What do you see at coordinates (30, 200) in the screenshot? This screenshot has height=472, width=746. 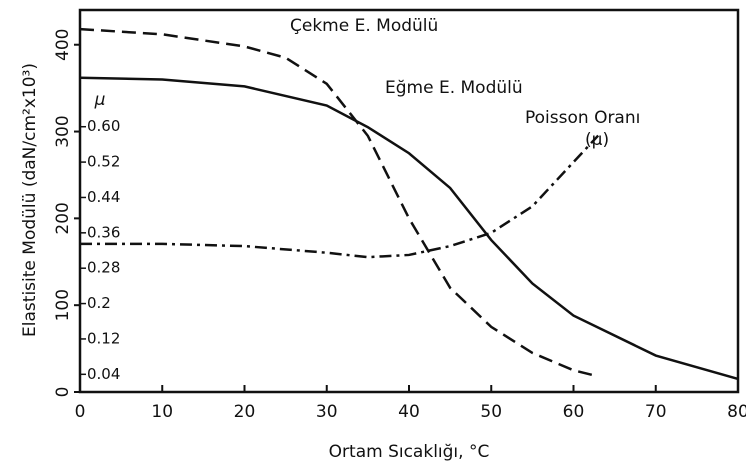 I see `y-axis-title: Elastisite Modülü (daN/cm²x10³)` at bounding box center [30, 200].